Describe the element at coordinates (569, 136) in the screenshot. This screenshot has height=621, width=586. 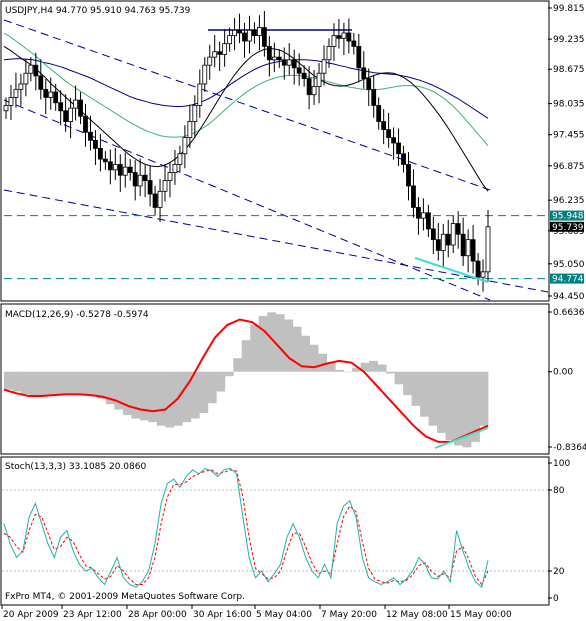
I see `price-tick-label: 97.455` at that location.